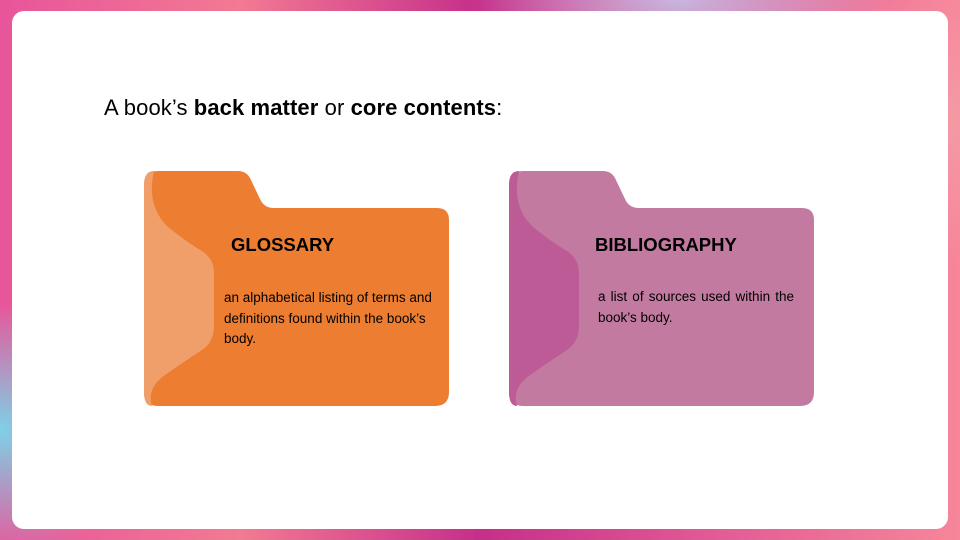 The image size is (960, 540). What do you see at coordinates (666, 244) in the screenshot?
I see `bibliography-title: BIBLIOGRAPHY` at bounding box center [666, 244].